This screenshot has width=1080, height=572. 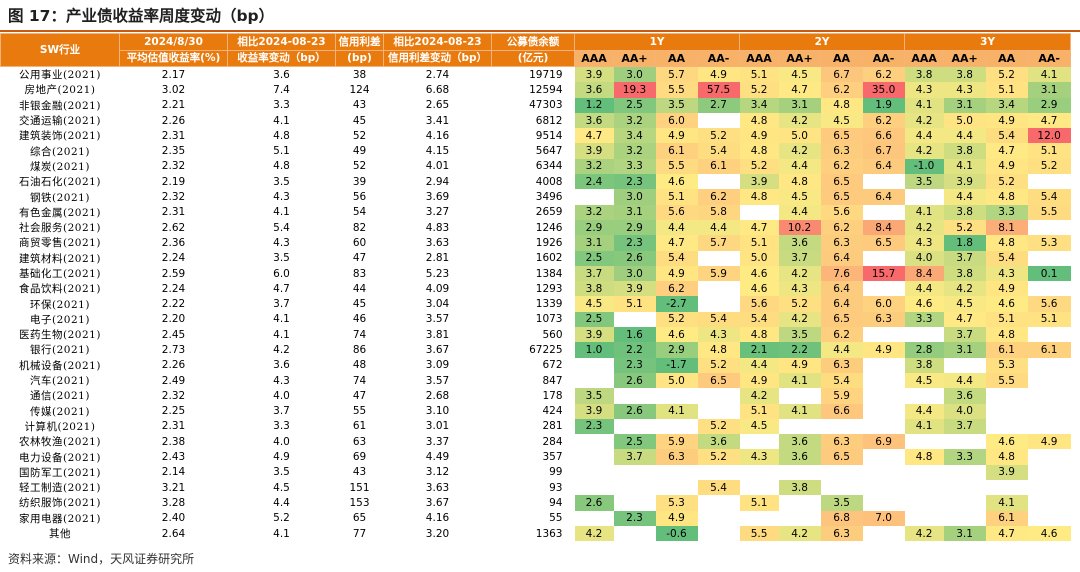 I want to click on bond-balance: 99, so click(x=556, y=472).